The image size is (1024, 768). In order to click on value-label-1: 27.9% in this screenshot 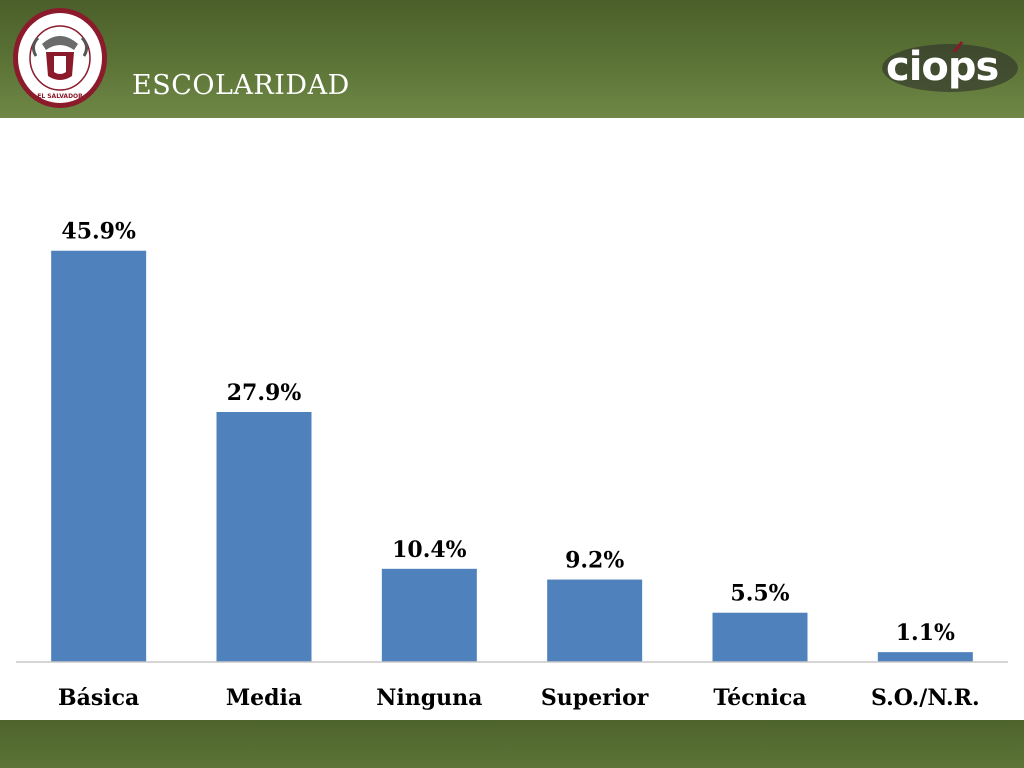, I will do `click(264, 393)`.